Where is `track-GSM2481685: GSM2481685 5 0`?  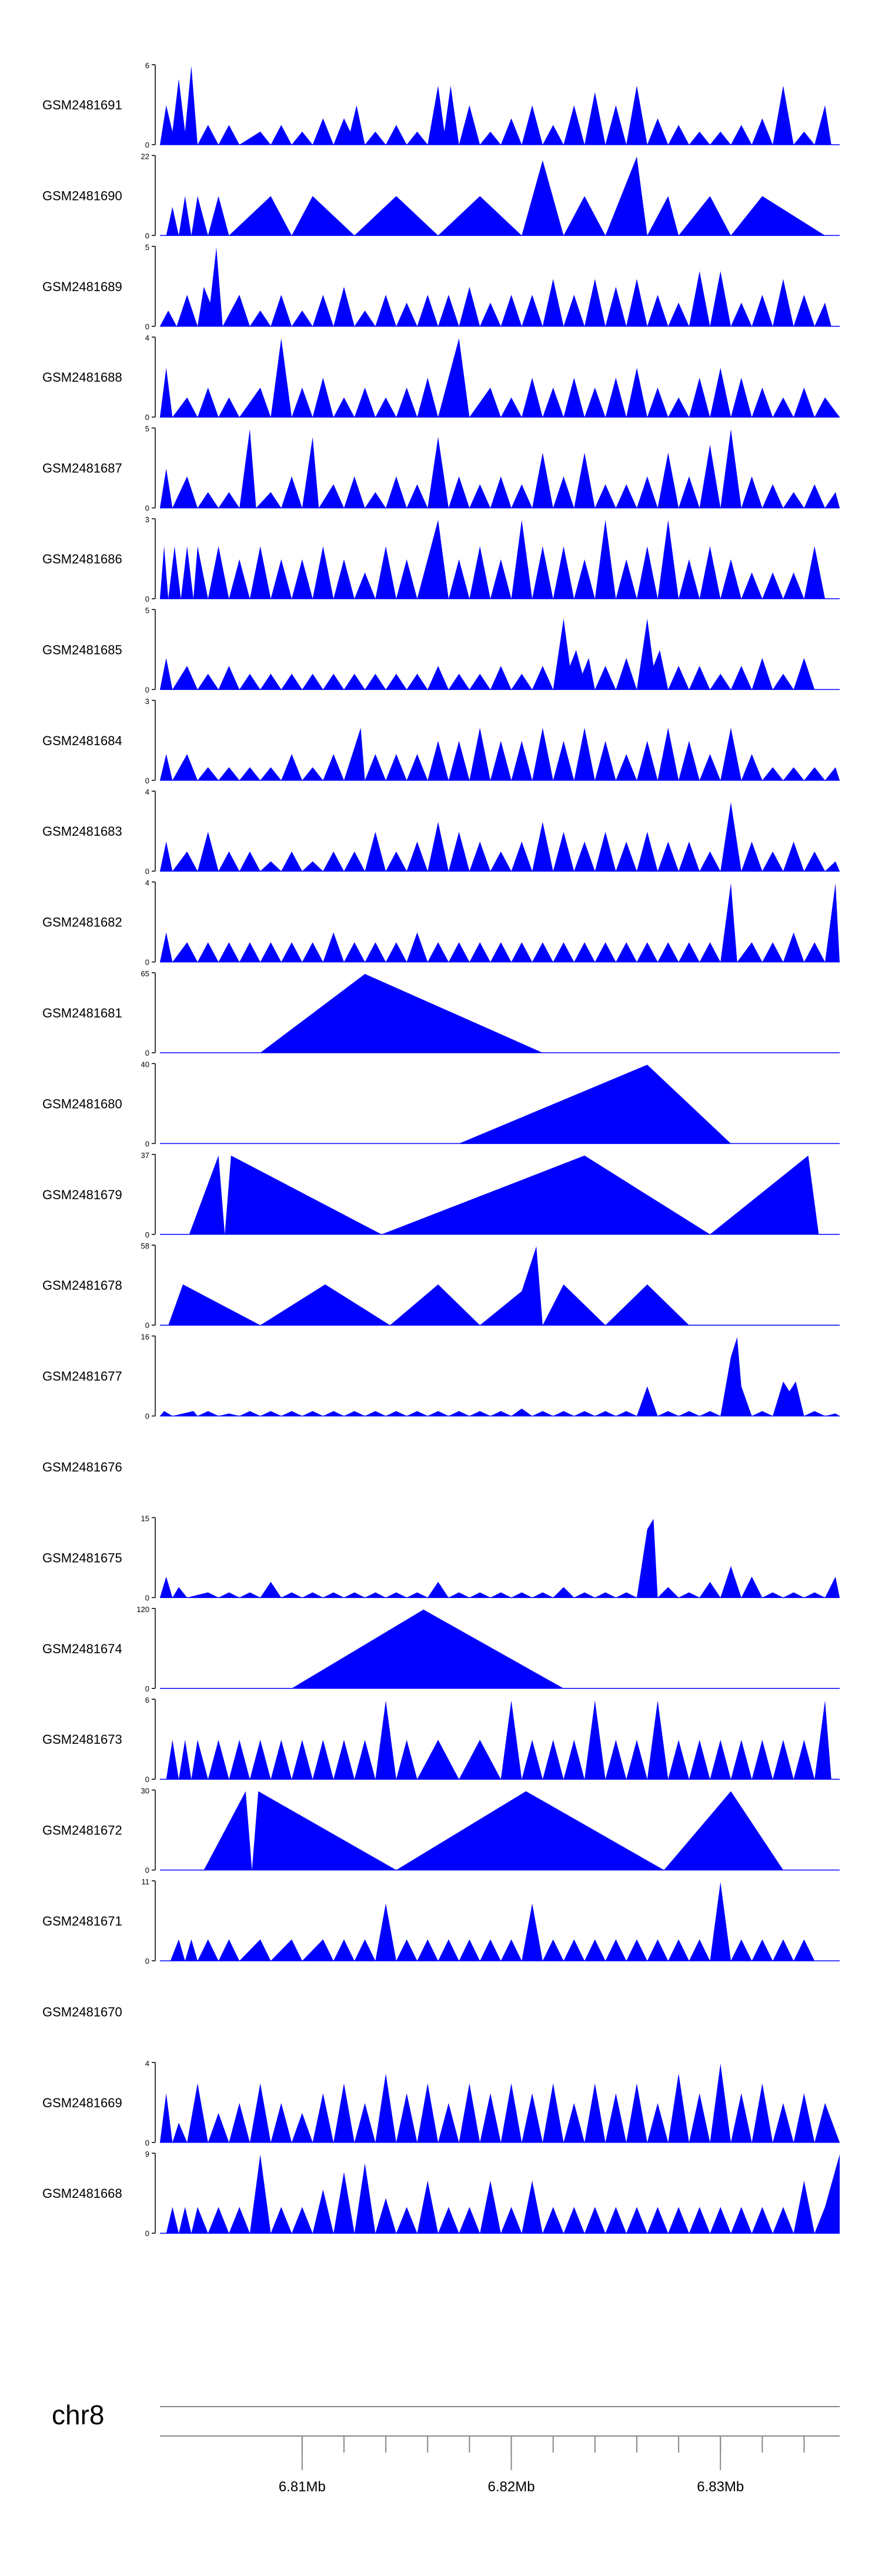 track-GSM2481685: GSM2481685 5 0 is located at coordinates (441, 650).